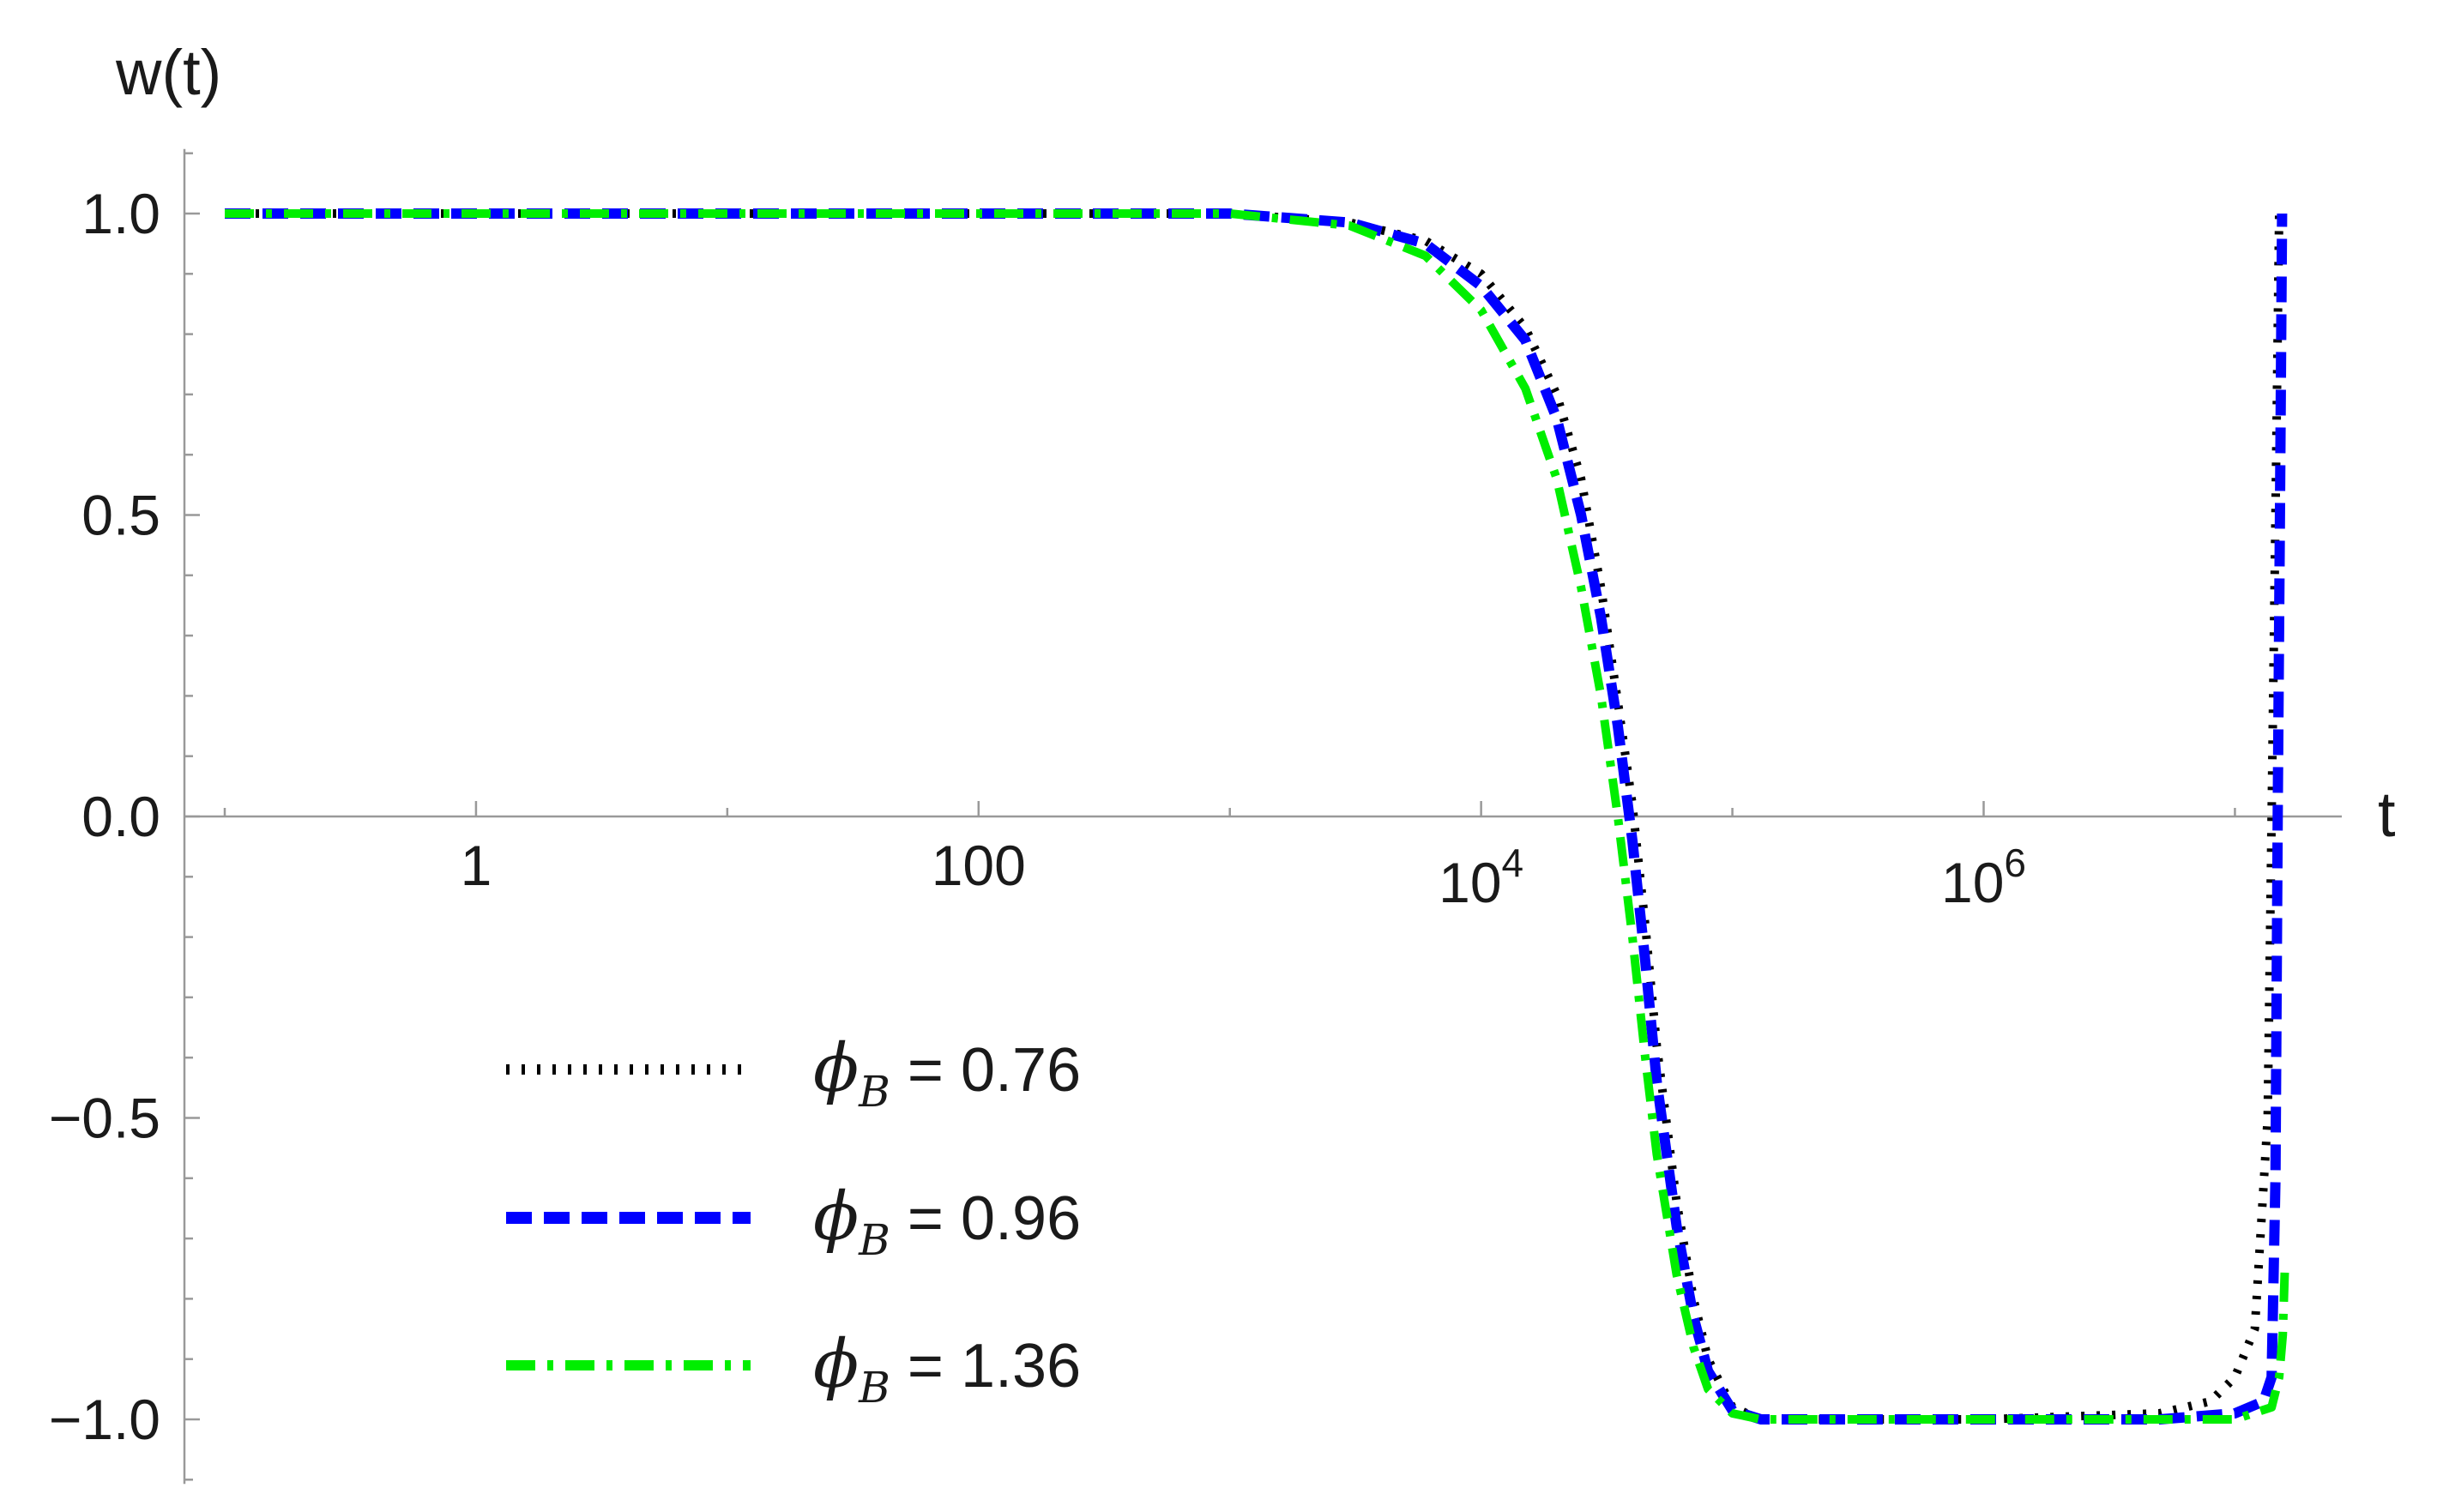 This screenshot has width=2437, height=1512. Describe the element at coordinates (105, 1419) in the screenshot. I see `y-tick-label: −1.0` at that location.